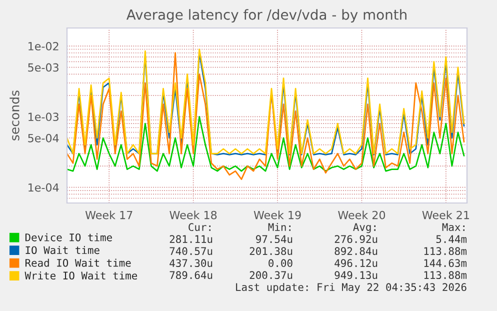 The width and height of the screenshot is (497, 311). What do you see at coordinates (191, 239) in the screenshot?
I see `text: 281.11u` at bounding box center [191, 239].